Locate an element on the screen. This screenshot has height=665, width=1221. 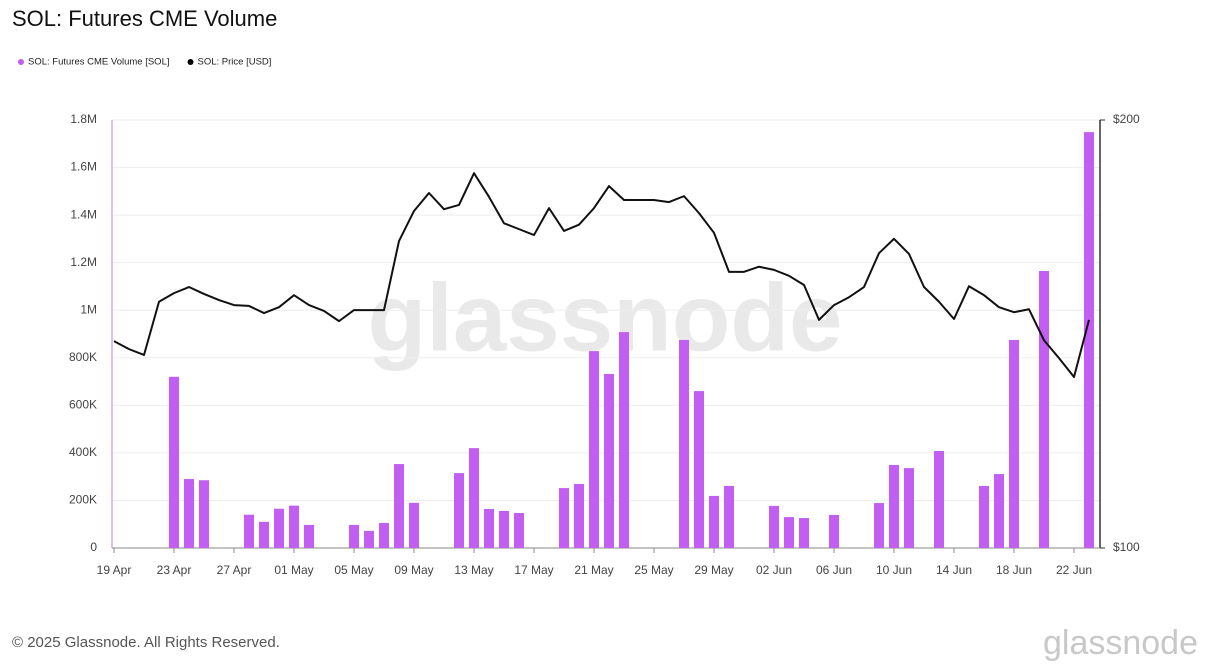
x-tick-label: 09 May is located at coordinates (413, 570).